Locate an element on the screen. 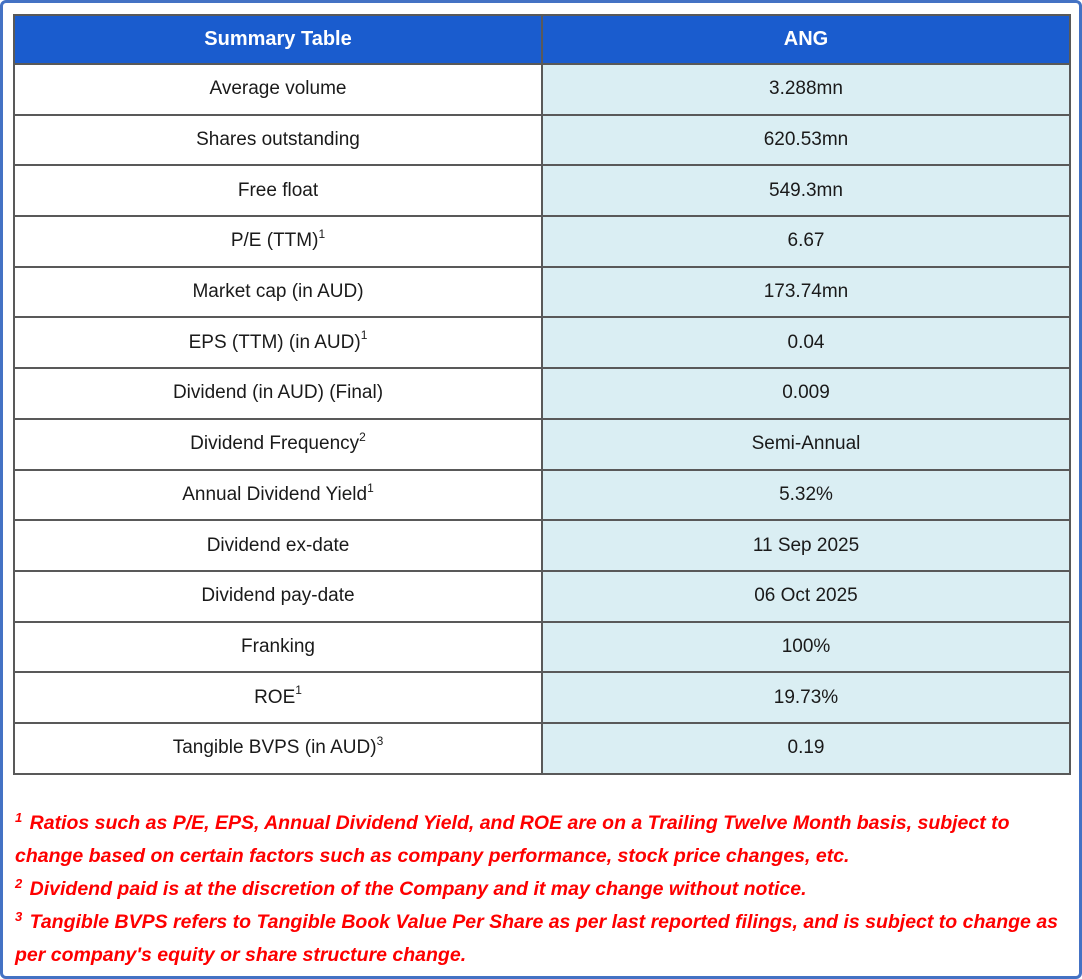 This screenshot has height=979, width=1082. table-row: Dividend (in AUD) (Final) 0.009 is located at coordinates (542, 393).